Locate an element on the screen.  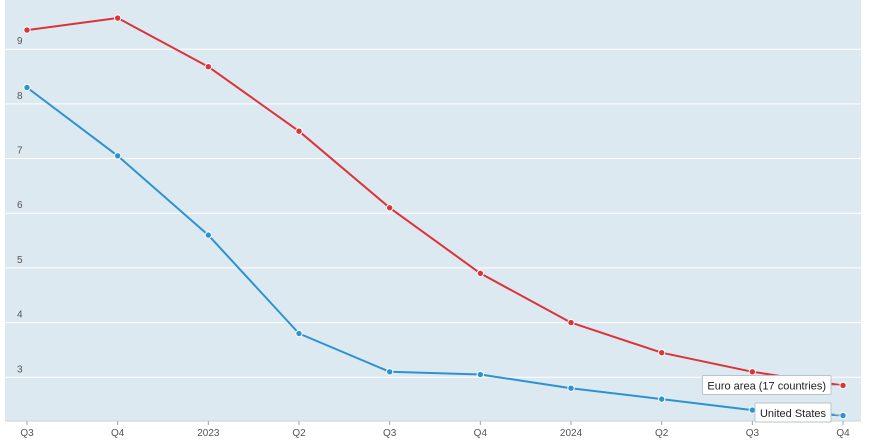
y-tick-label: 5 is located at coordinates (20, 260).